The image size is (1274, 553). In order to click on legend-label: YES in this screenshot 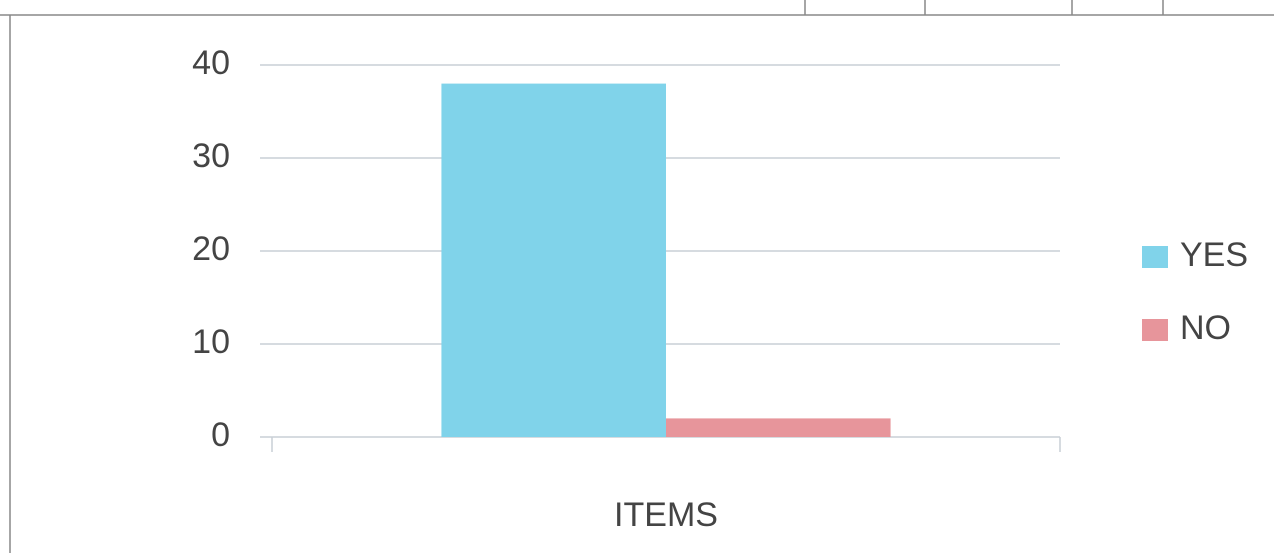, I will do `click(1214, 255)`.